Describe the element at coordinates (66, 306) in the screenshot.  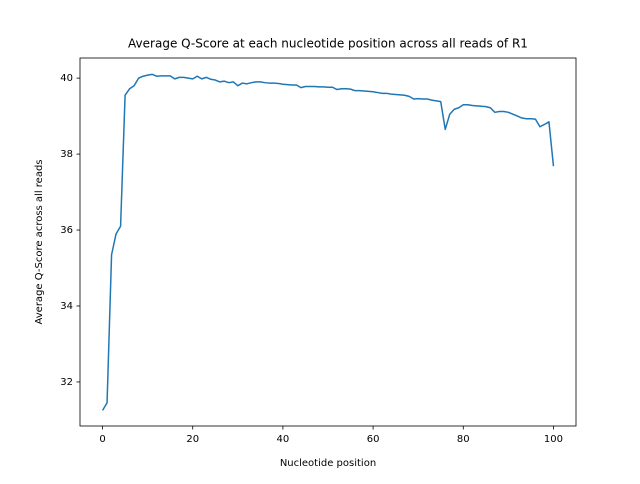
I see `y-tick-label: 34` at that location.